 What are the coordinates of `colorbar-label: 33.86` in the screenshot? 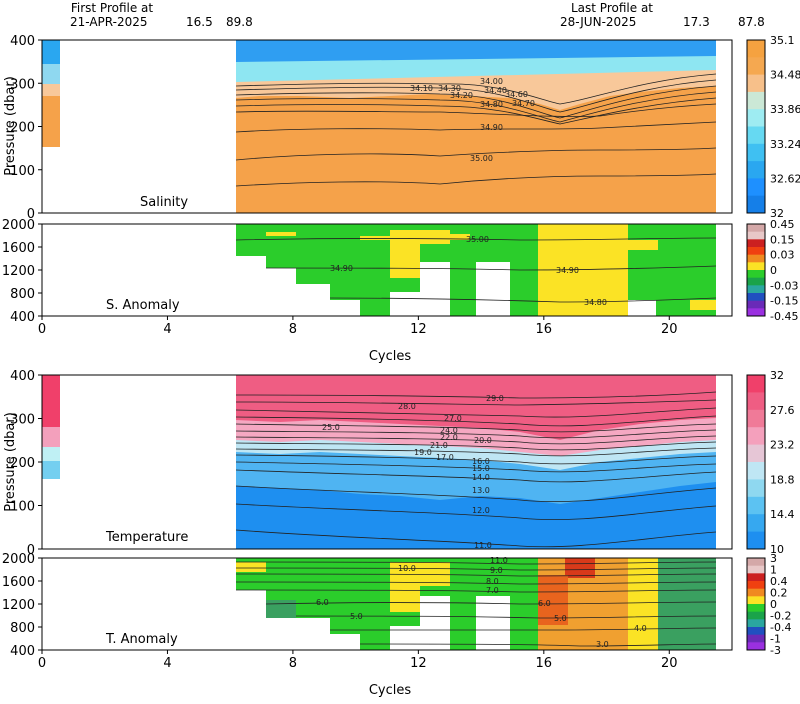 It's located at (785, 109).